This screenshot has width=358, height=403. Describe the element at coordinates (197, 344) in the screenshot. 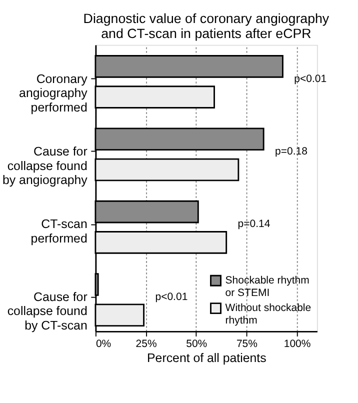

I see `x-tick-label: 50%` at that location.